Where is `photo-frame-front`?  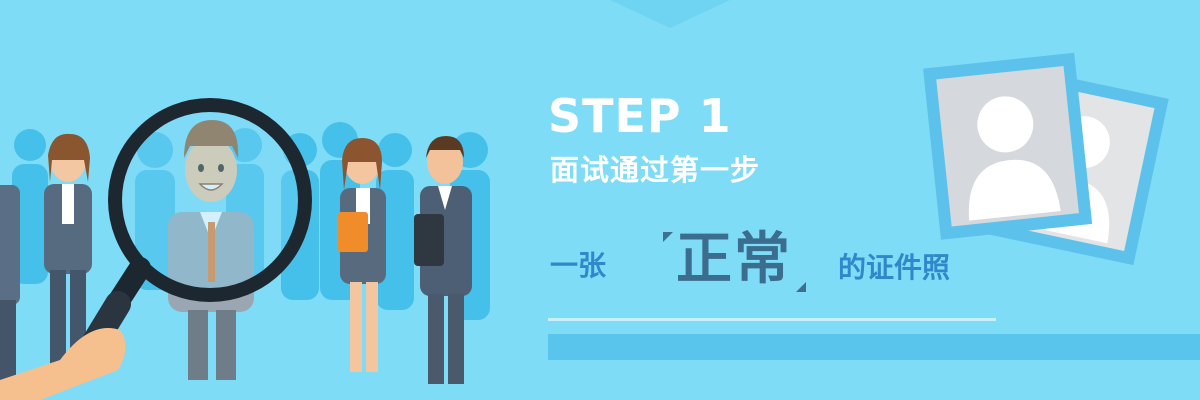 photo-frame-front is located at coordinates (1008, 146).